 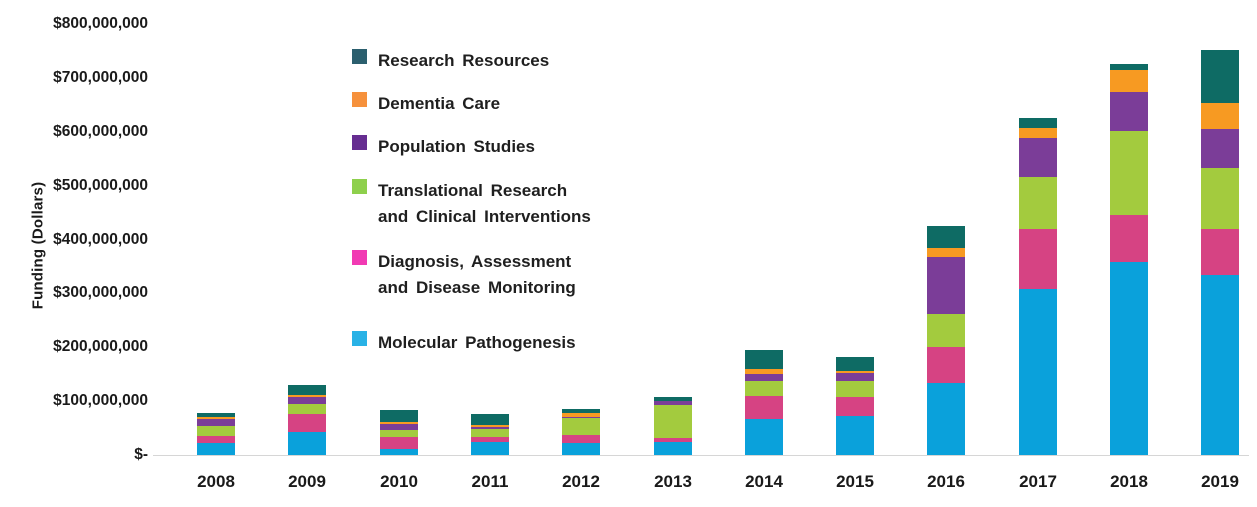 I want to click on bar-segment-2013-translational-research-and-clinical-interventions, so click(x=673, y=421).